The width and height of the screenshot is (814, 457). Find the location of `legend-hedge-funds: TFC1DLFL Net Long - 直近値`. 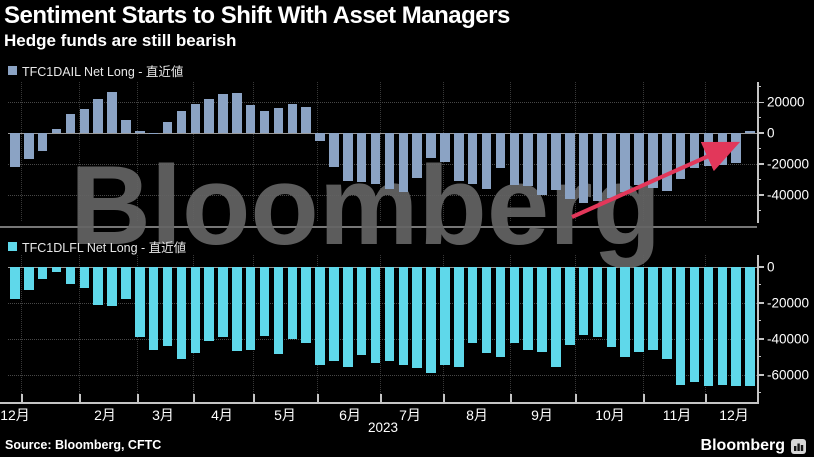

legend-hedge-funds: TFC1DLFL Net Long - 直近値 is located at coordinates (97, 246).